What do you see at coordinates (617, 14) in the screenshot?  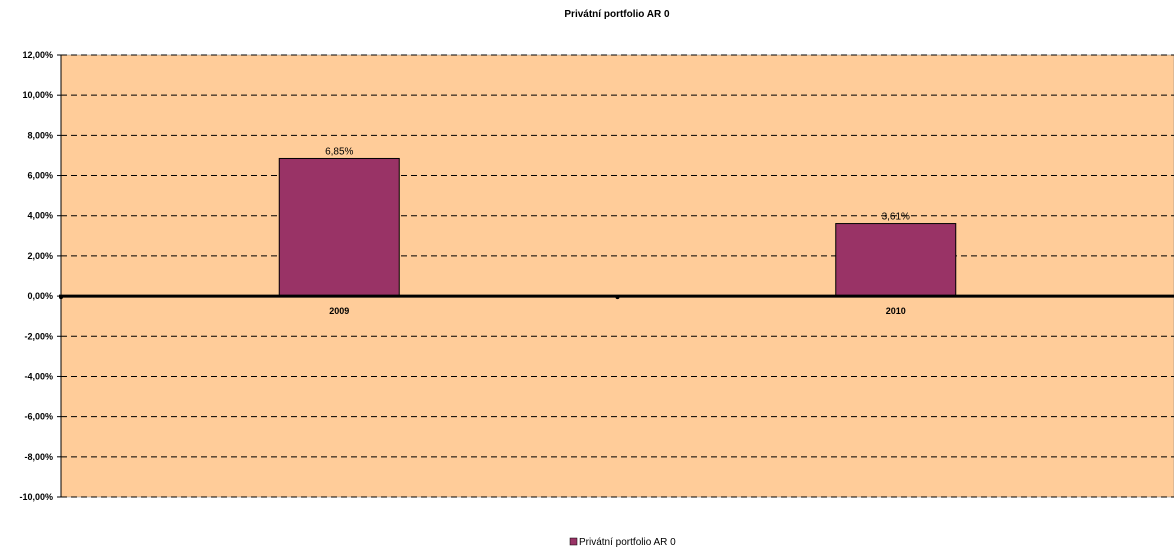 I see `chart-title: Privátní portfolio AR 0` at bounding box center [617, 14].